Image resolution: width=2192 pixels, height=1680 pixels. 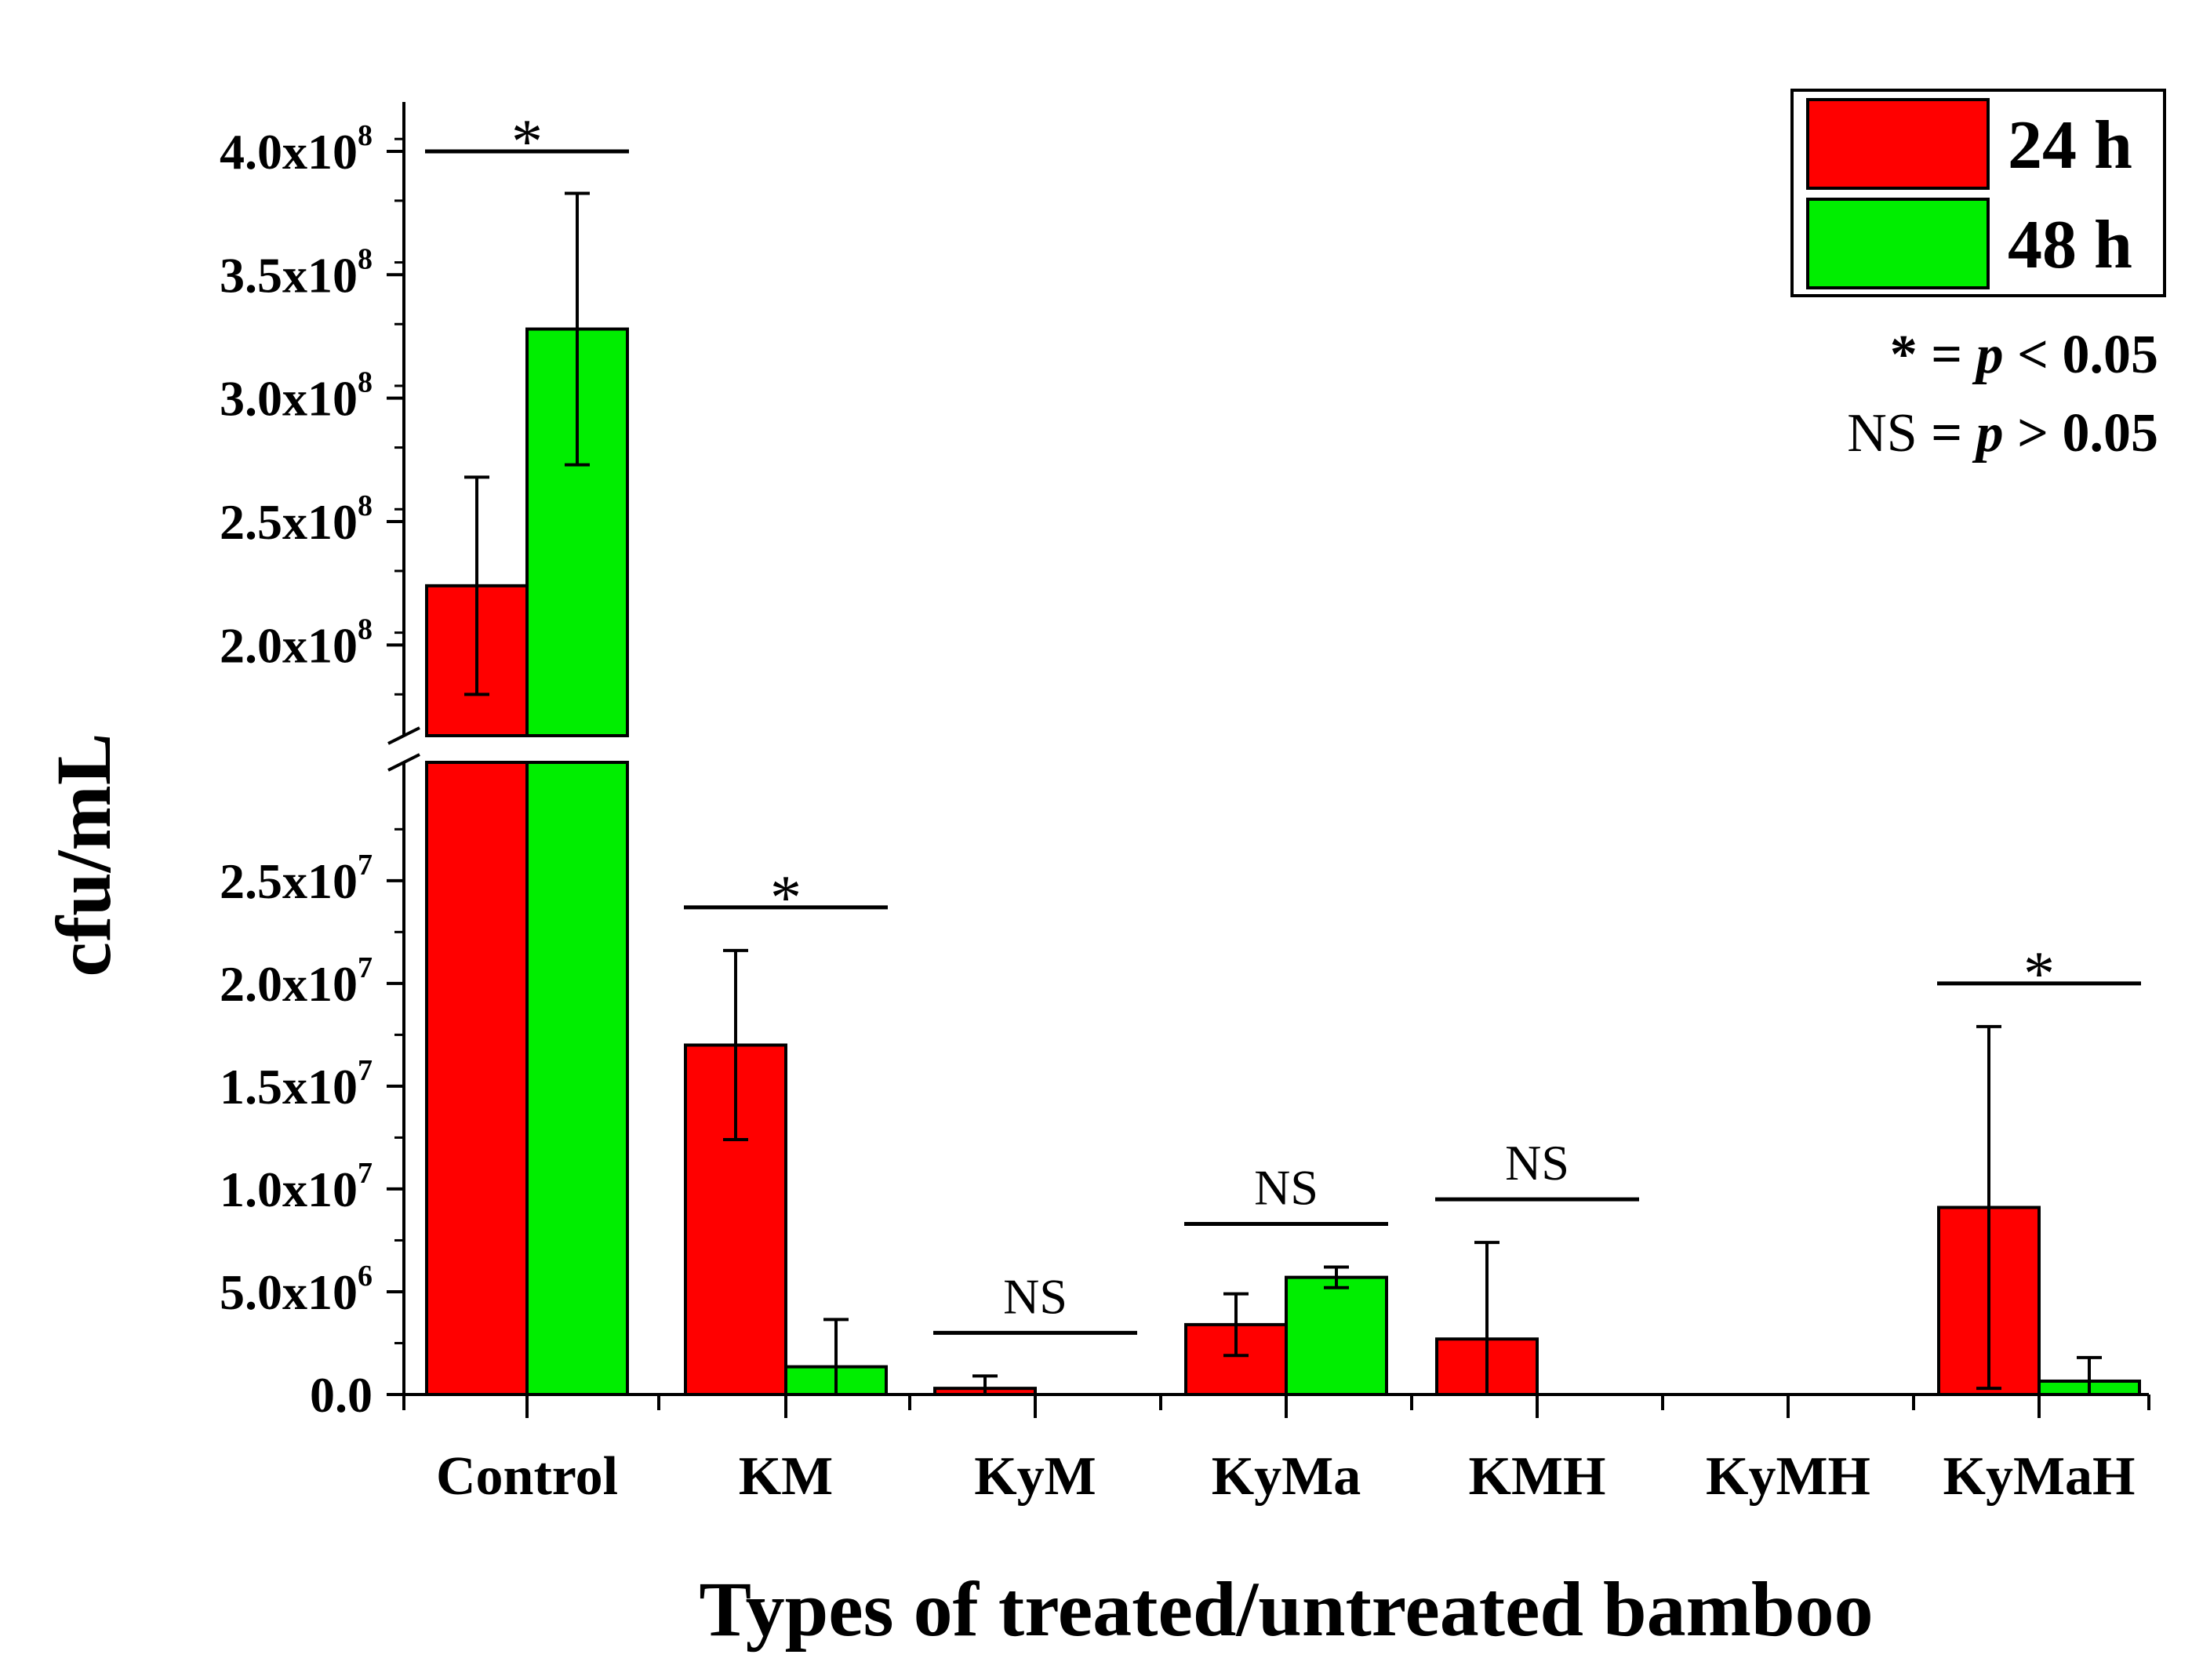 I want to click on y-tick-label-upper-2: 3.0x10⁸, so click(x=296, y=396).